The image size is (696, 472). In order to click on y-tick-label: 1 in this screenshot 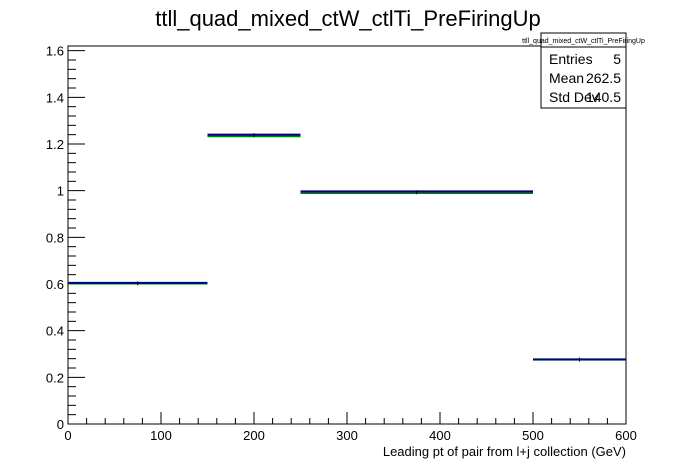, I will do `click(60, 191)`.